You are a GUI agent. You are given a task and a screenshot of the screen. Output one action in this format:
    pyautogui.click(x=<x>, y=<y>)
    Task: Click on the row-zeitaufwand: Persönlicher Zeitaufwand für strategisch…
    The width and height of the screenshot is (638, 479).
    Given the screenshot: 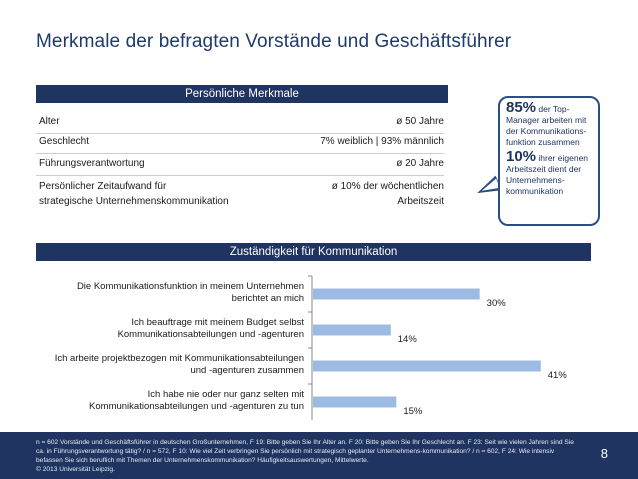 What is the action you would take?
    pyautogui.click(x=240, y=195)
    